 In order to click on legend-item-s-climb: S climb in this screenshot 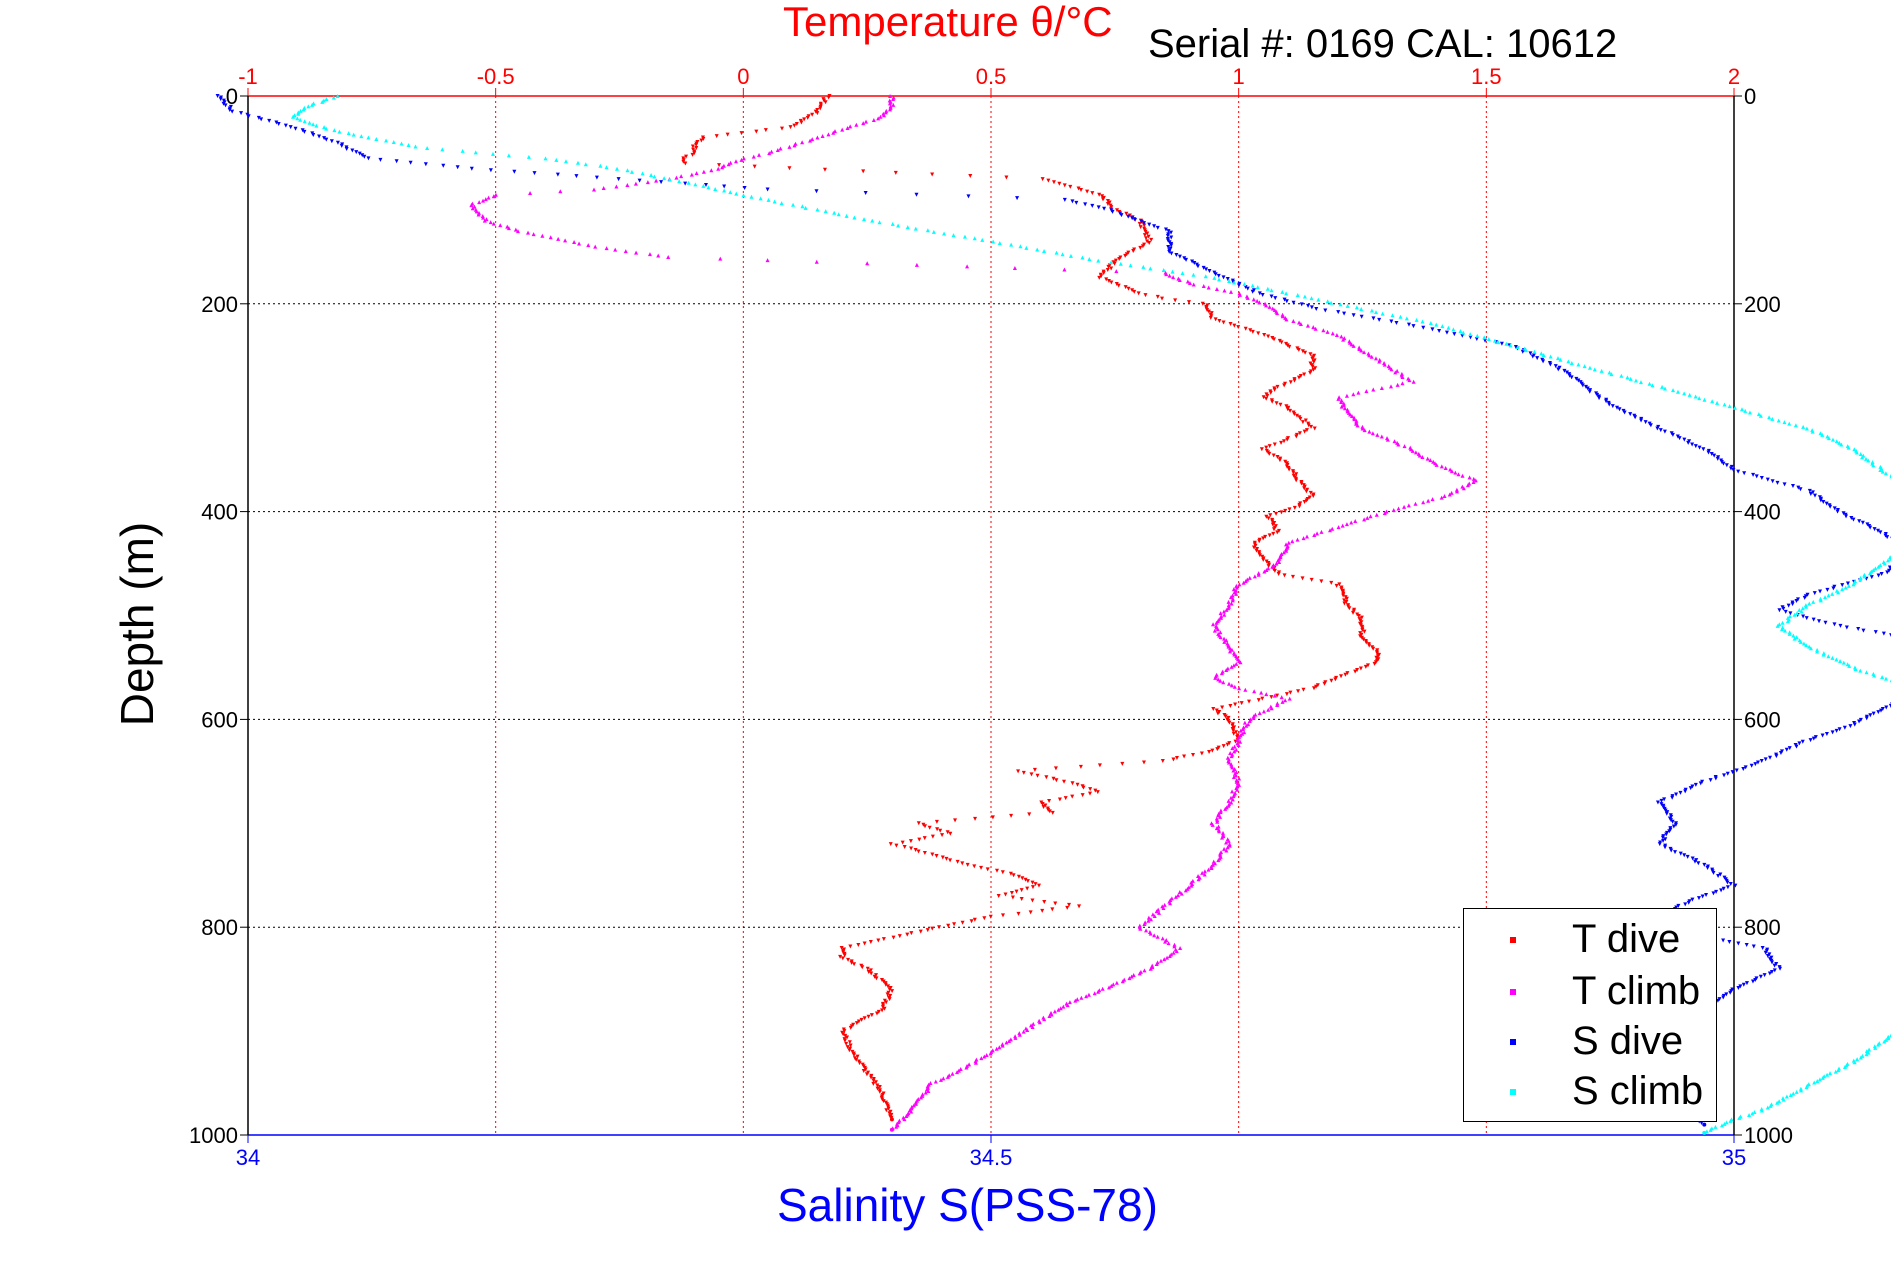, I will do `click(1591, 1092)`.